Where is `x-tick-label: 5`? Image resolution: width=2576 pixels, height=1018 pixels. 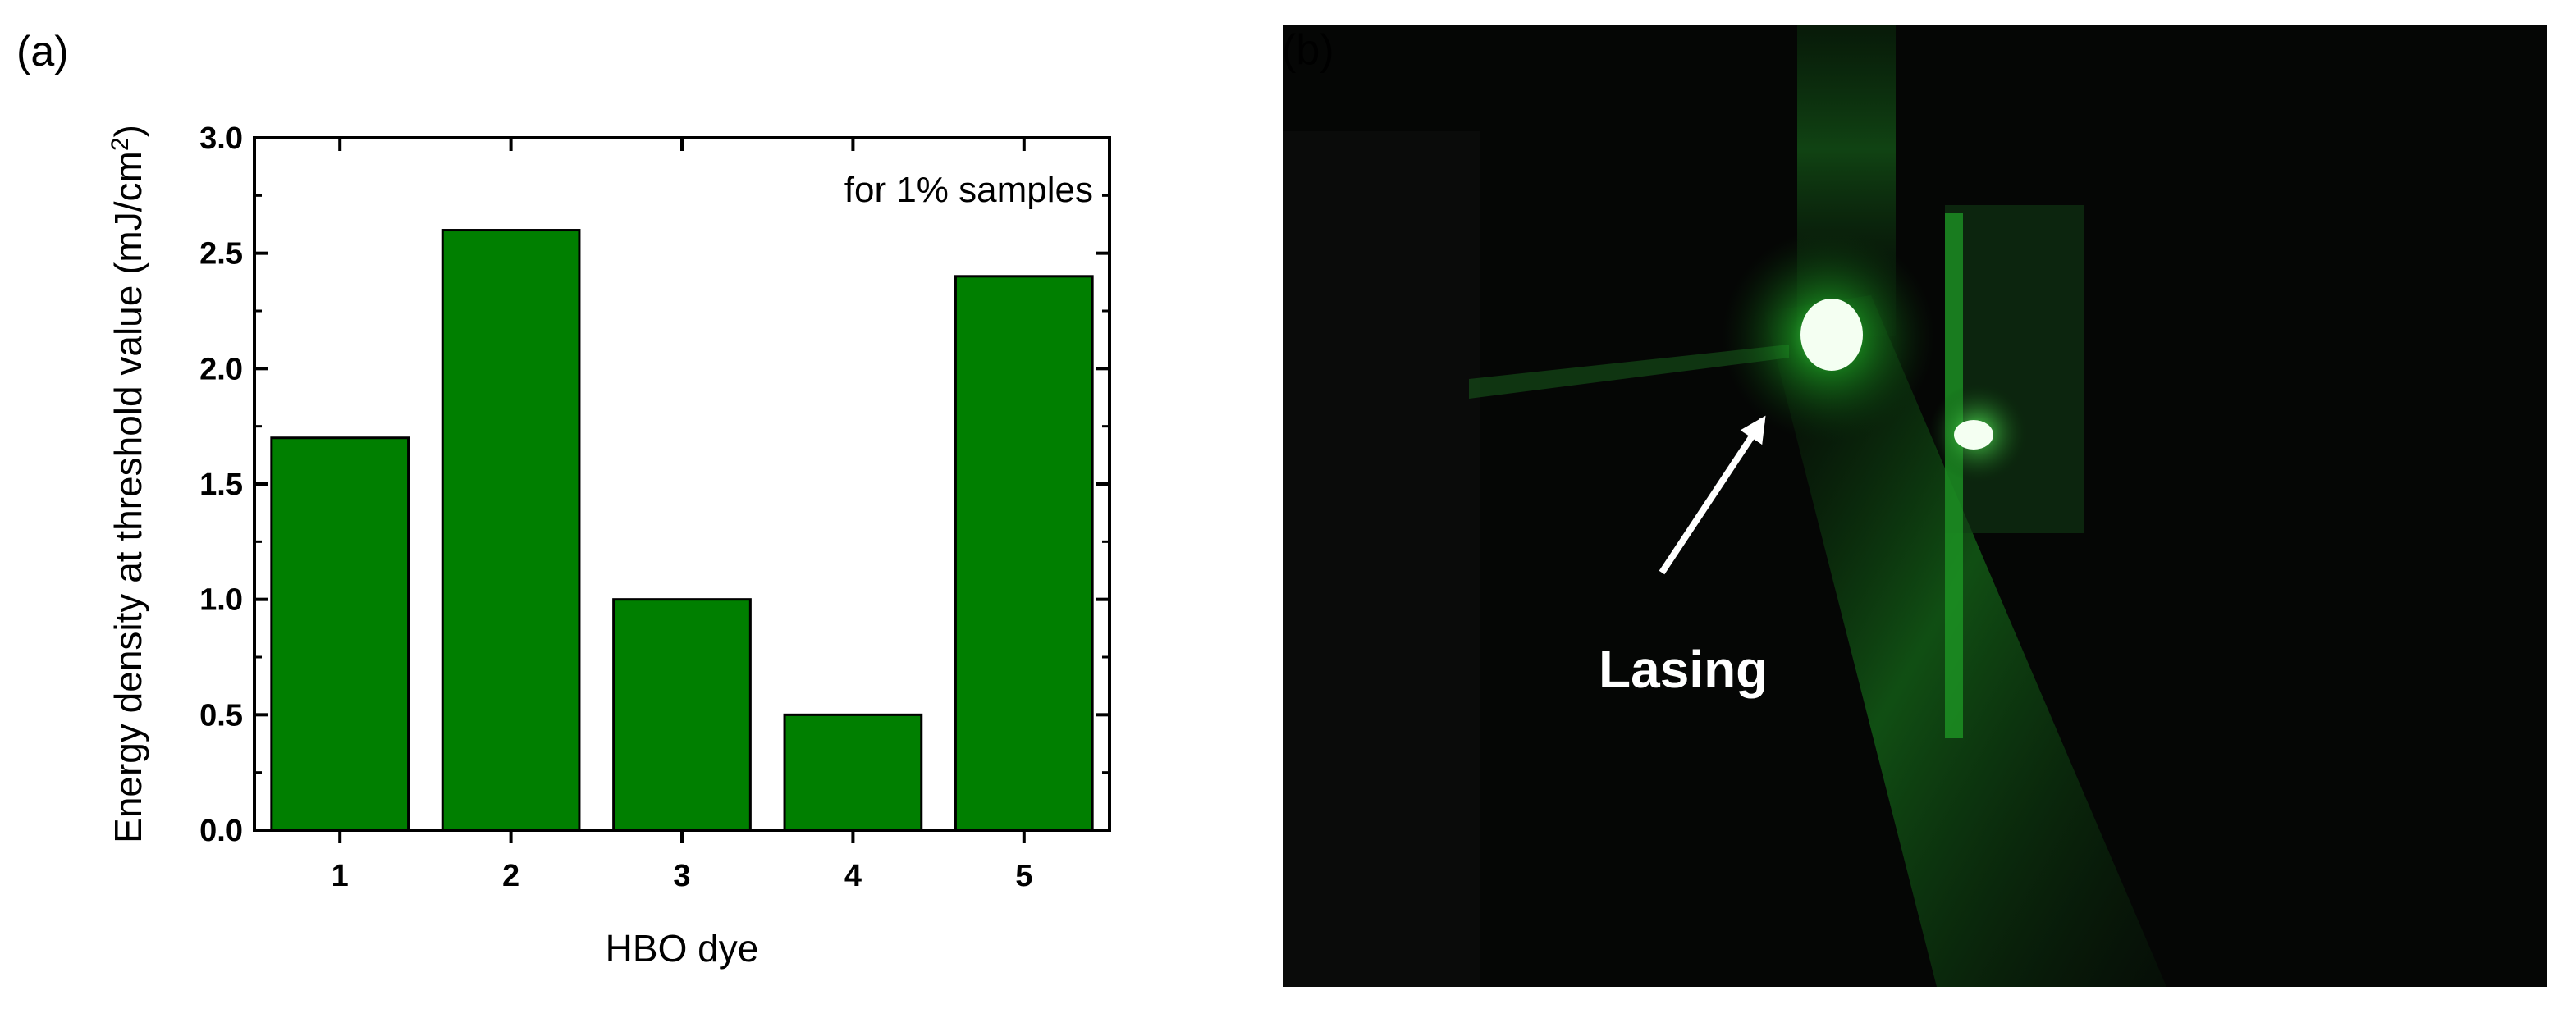
x-tick-label: 5 is located at coordinates (1023, 876).